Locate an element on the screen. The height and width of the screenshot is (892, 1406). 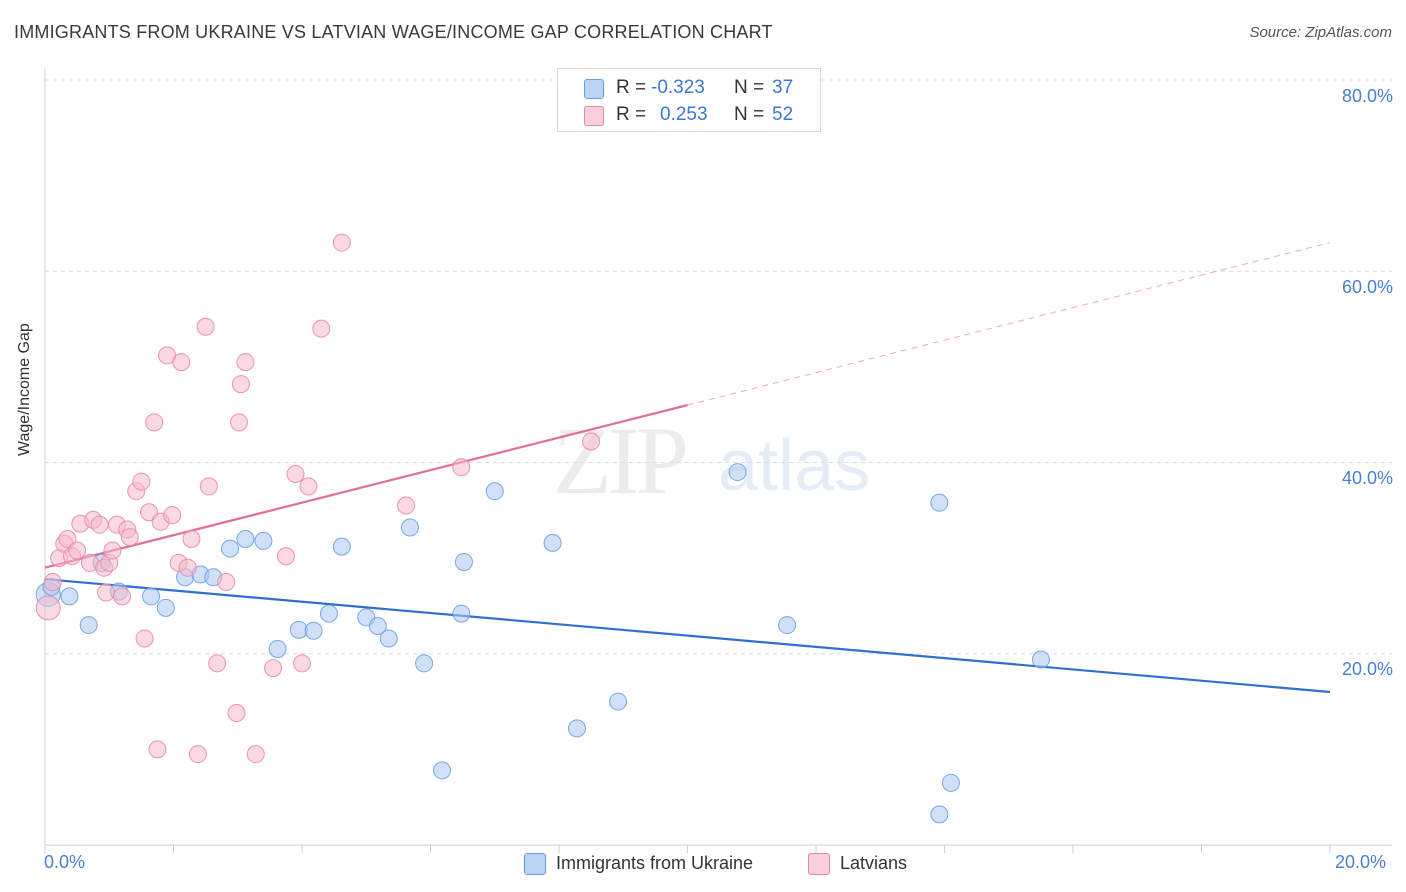
legend-swatch-latvians is located at coordinates (594, 116).